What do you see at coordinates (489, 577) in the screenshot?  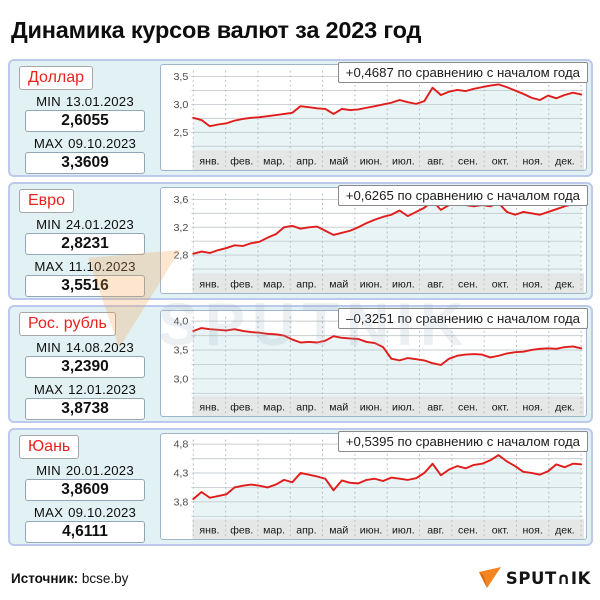 I see `sputnik-check-icon` at bounding box center [489, 577].